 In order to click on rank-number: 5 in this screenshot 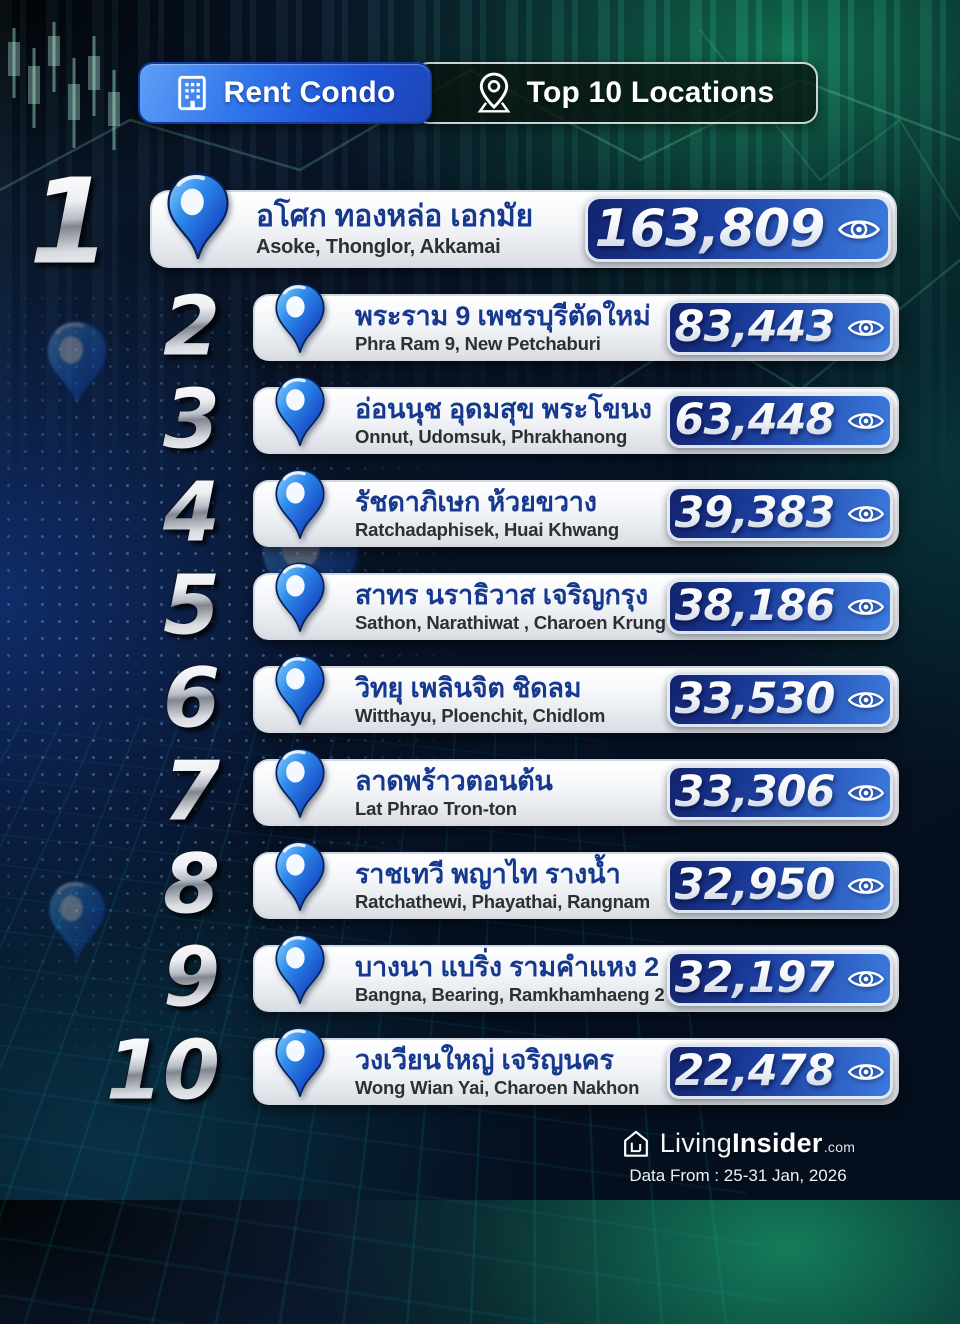, I will do `click(134, 605)`.